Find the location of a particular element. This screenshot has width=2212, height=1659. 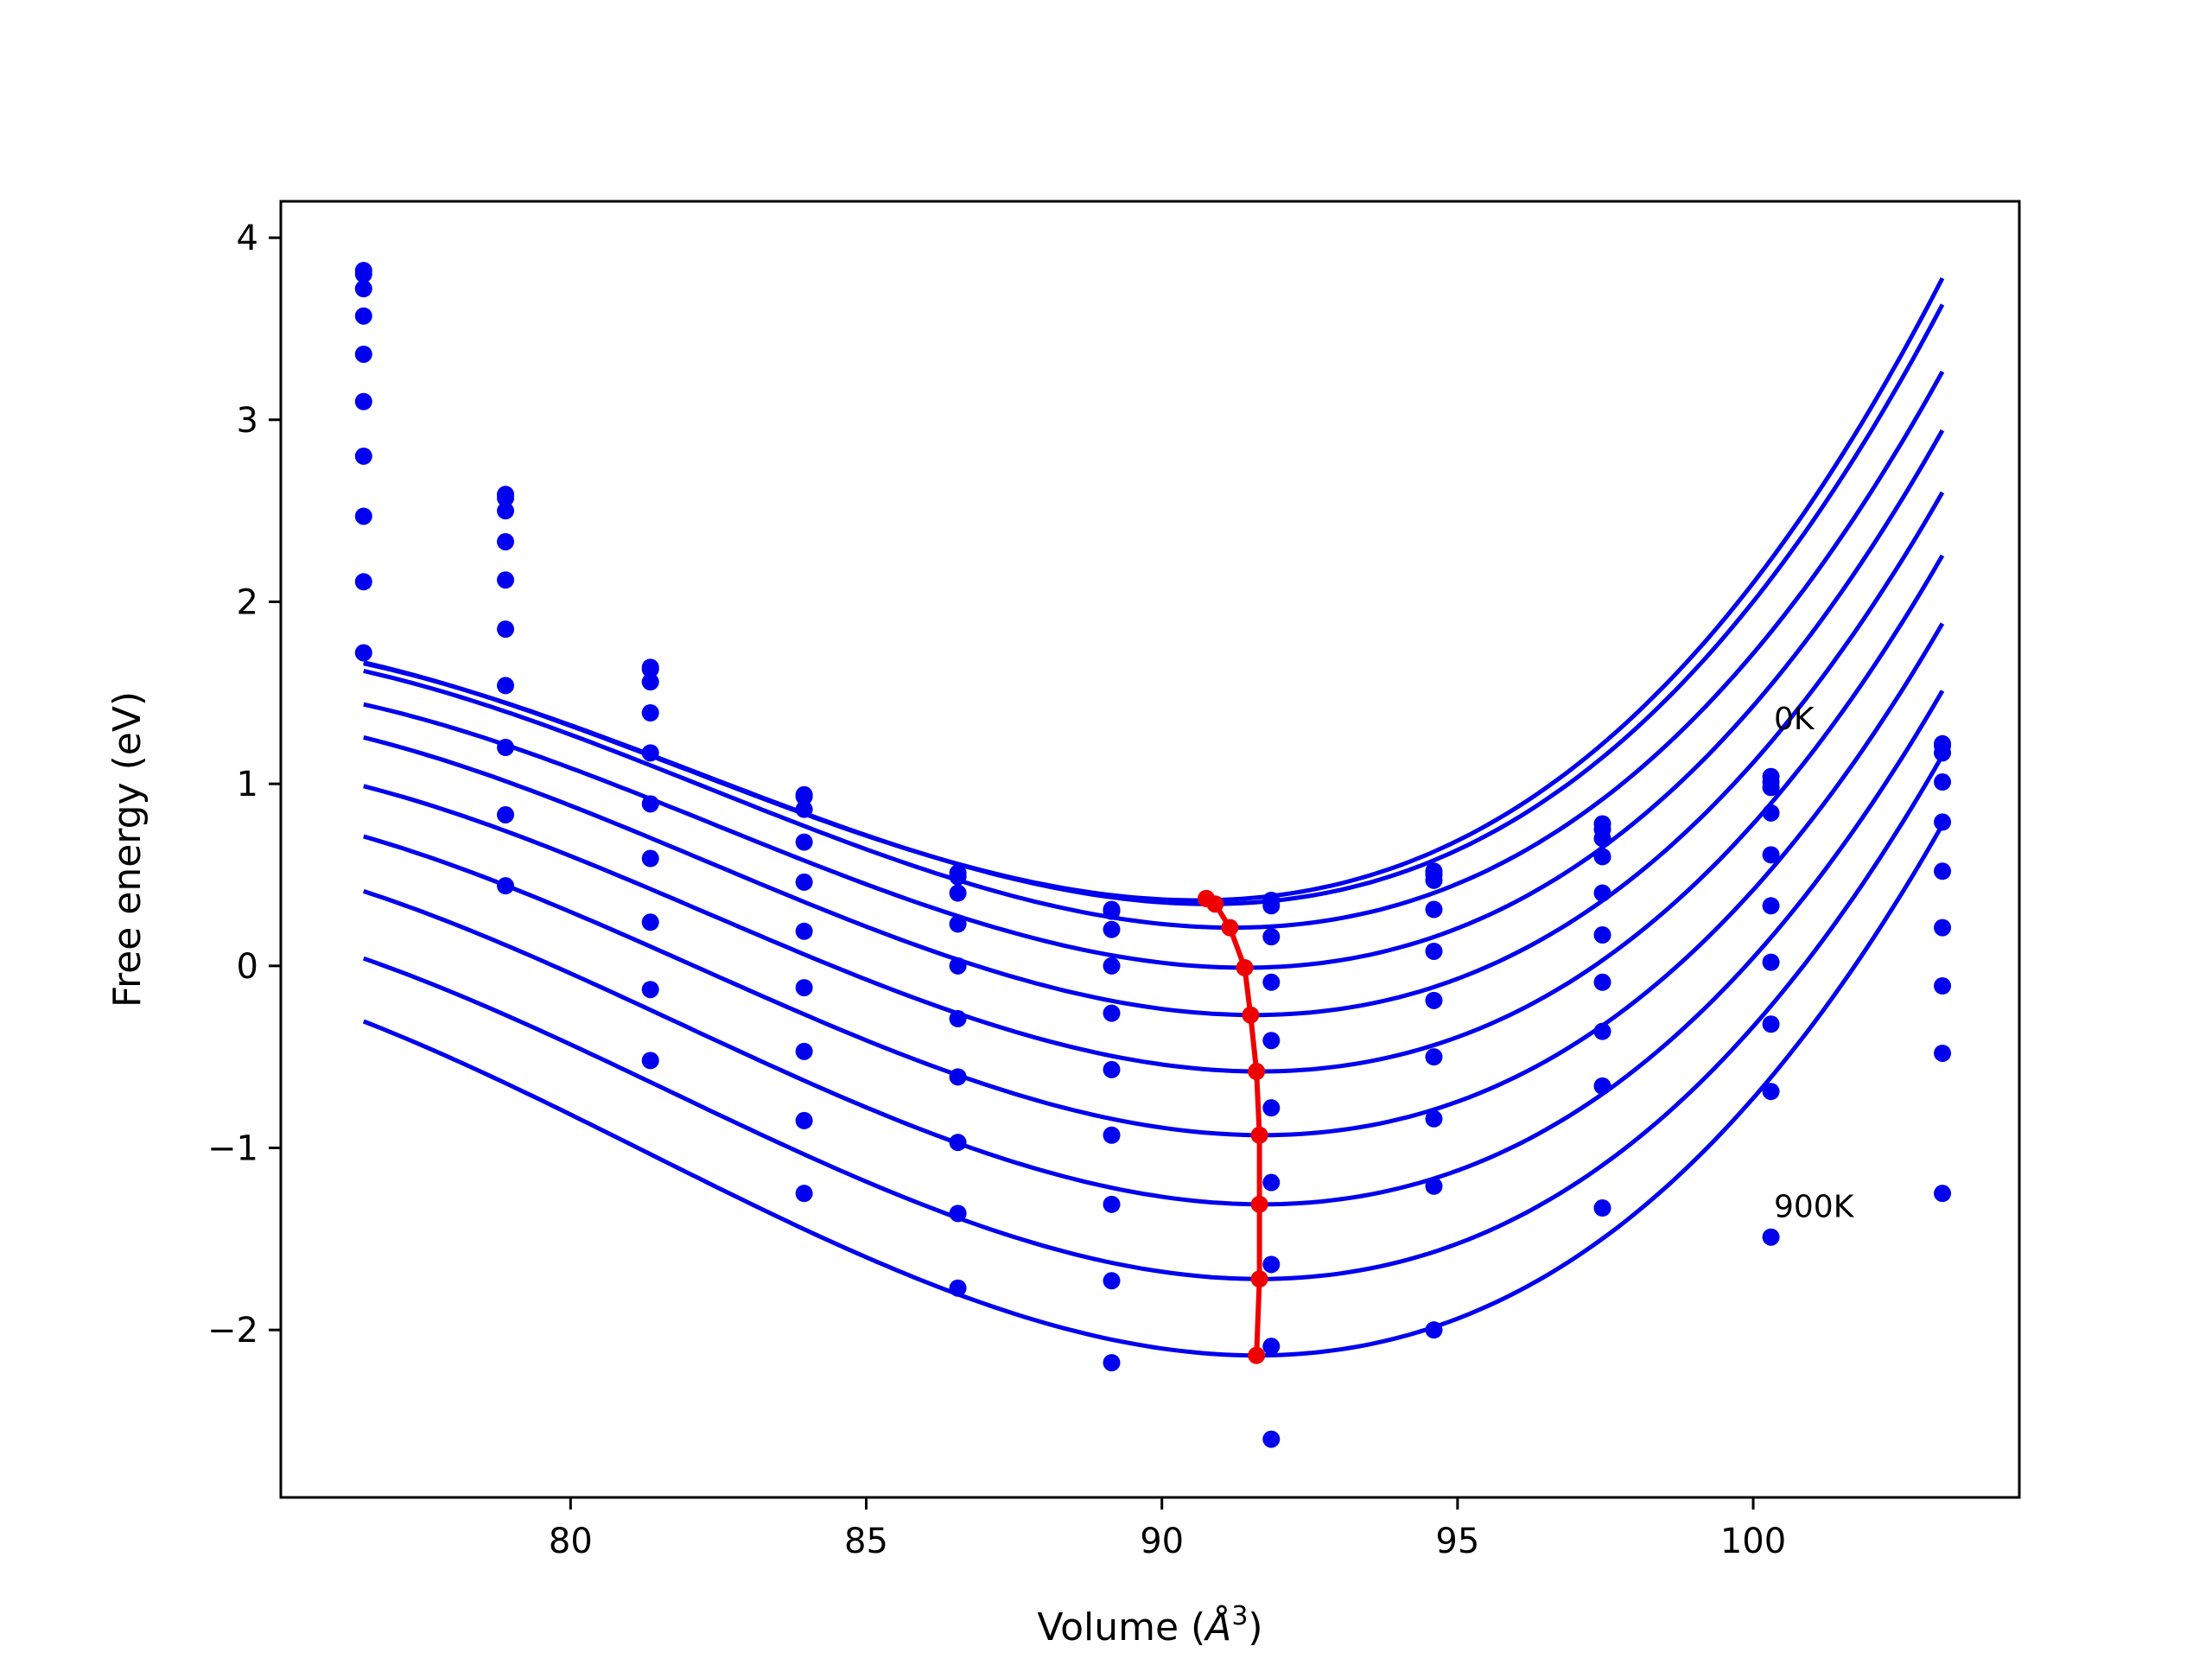

y-axis-label: Free energy (eV) is located at coordinates (127, 849).